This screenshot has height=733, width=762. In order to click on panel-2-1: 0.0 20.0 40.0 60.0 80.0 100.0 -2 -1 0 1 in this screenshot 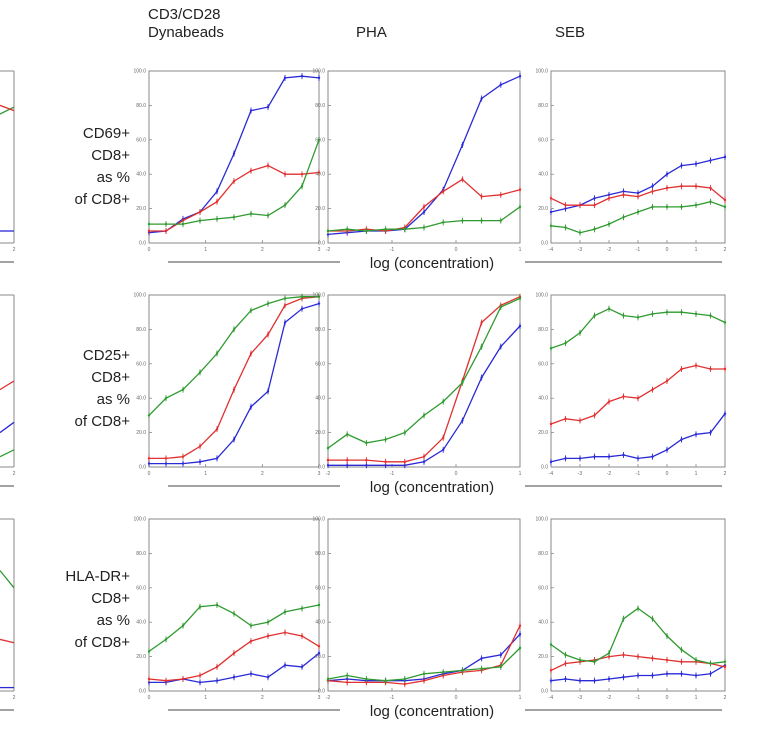, I will do `click(416, 609)`.